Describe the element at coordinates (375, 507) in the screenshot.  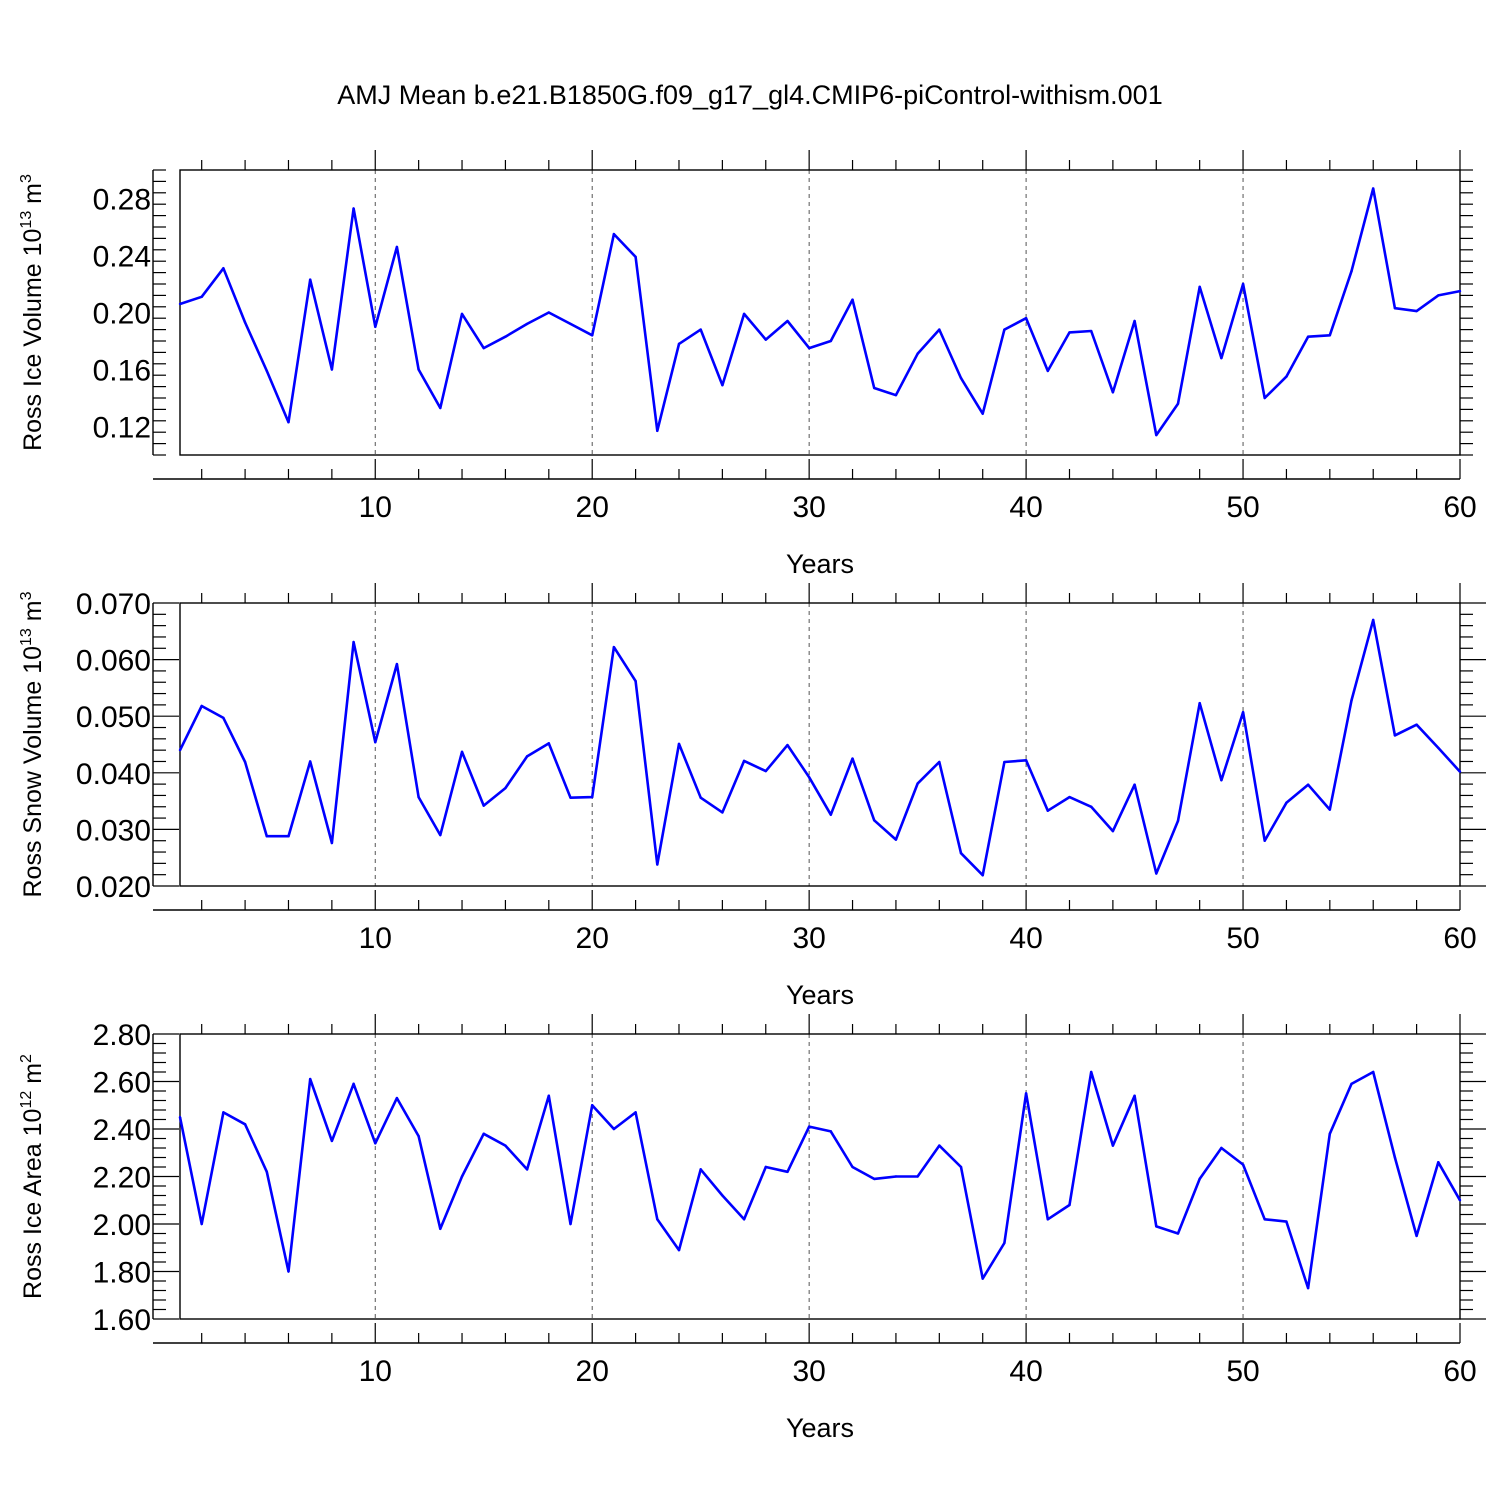
I see `x-tick-label: 10` at that location.